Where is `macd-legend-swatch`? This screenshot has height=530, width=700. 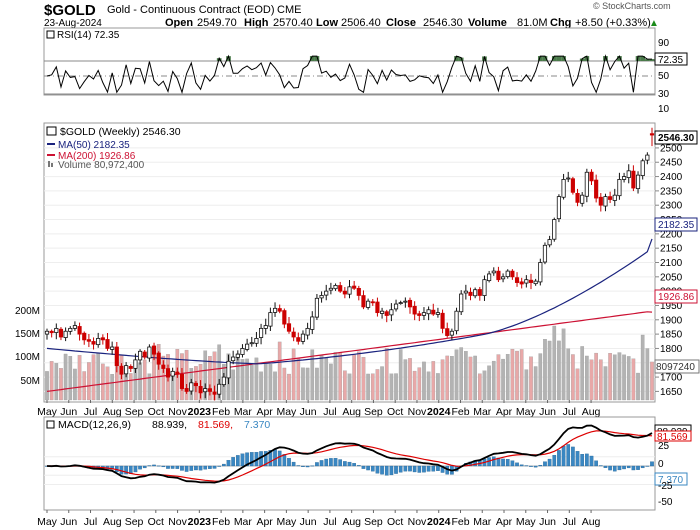 macd-legend-swatch is located at coordinates (50, 424).